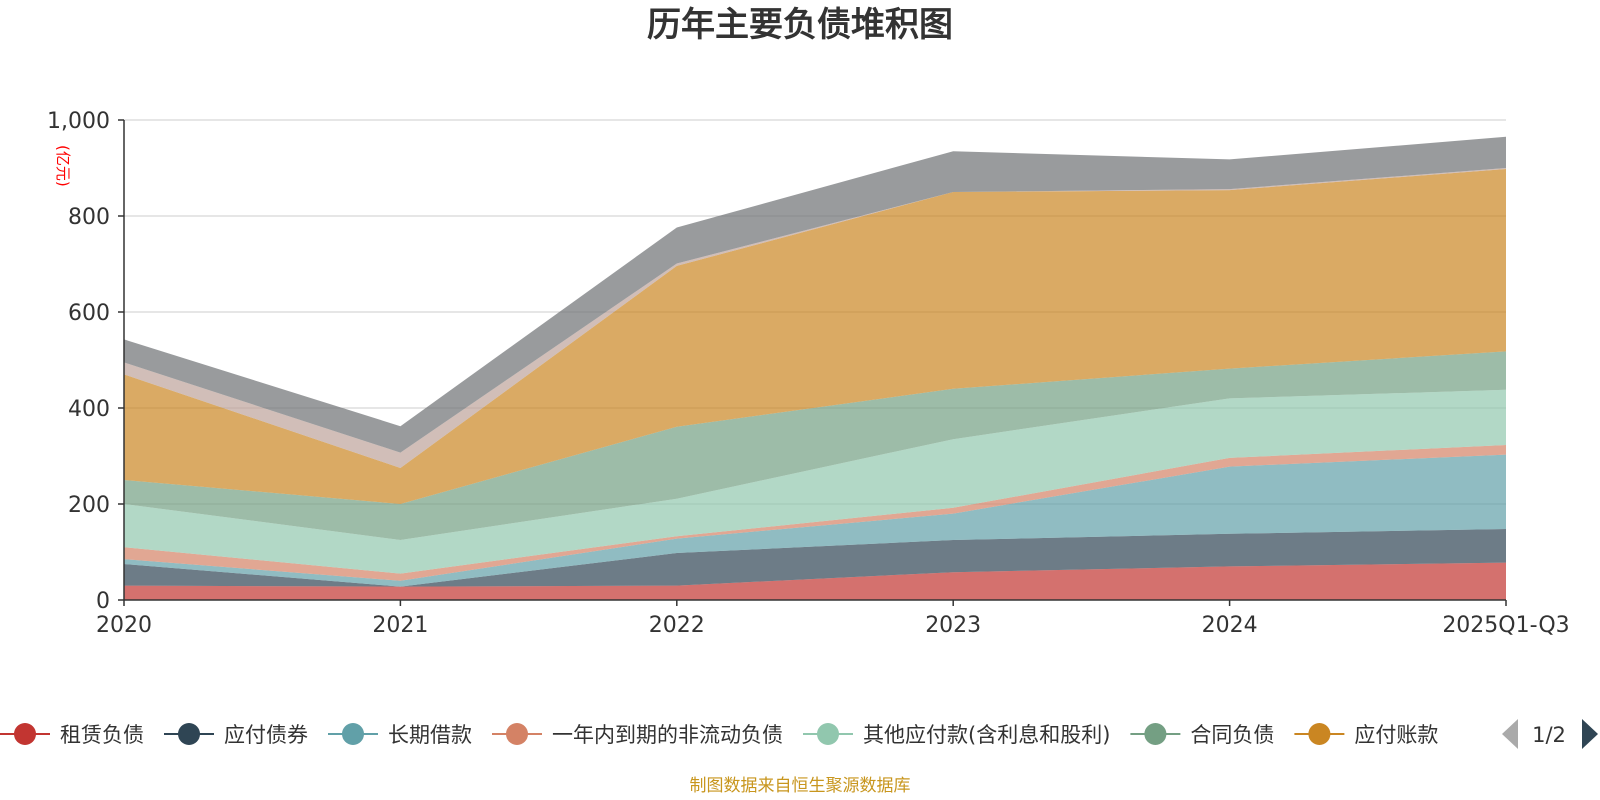 The width and height of the screenshot is (1600, 800). I want to click on legend-item: 应付账款, so click(1366, 735).